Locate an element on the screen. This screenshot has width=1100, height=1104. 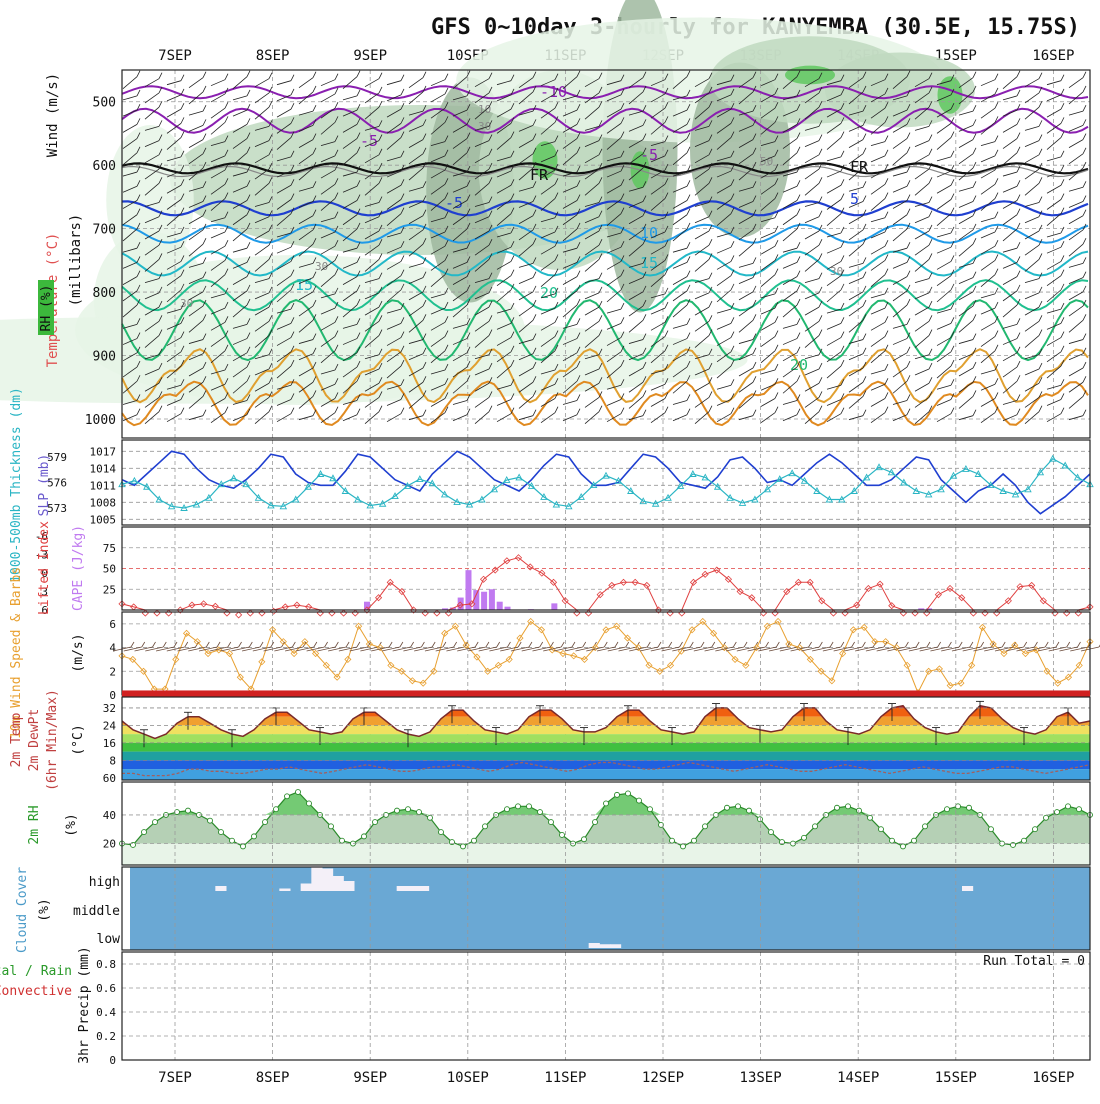
temperature-contour-label: FR is located at coordinates (859, 167).